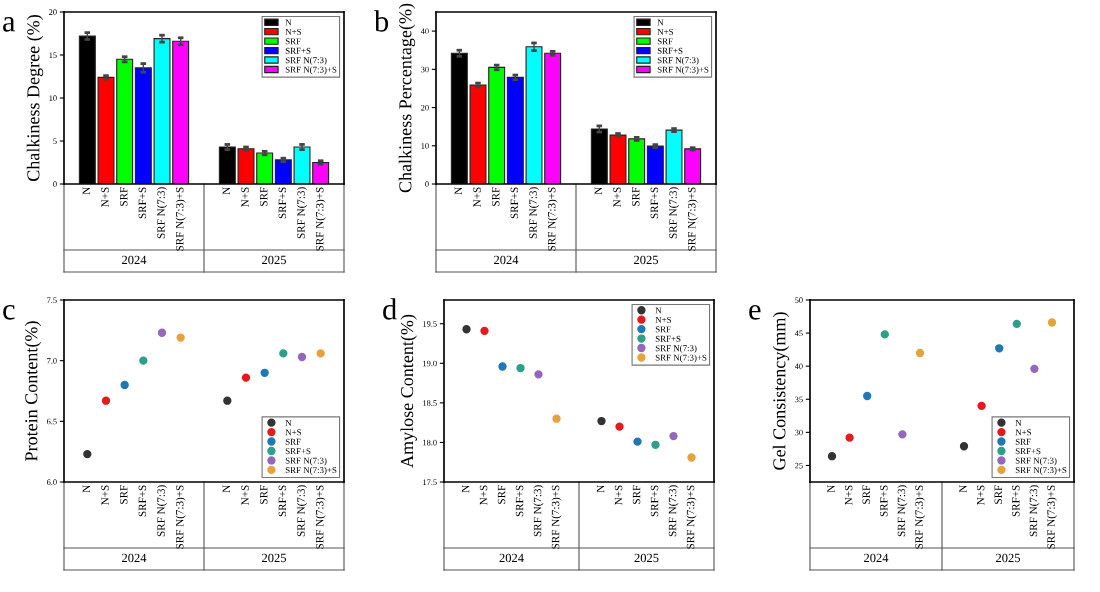  Describe the element at coordinates (390, 309) in the screenshot. I see `chart-title: d` at that location.